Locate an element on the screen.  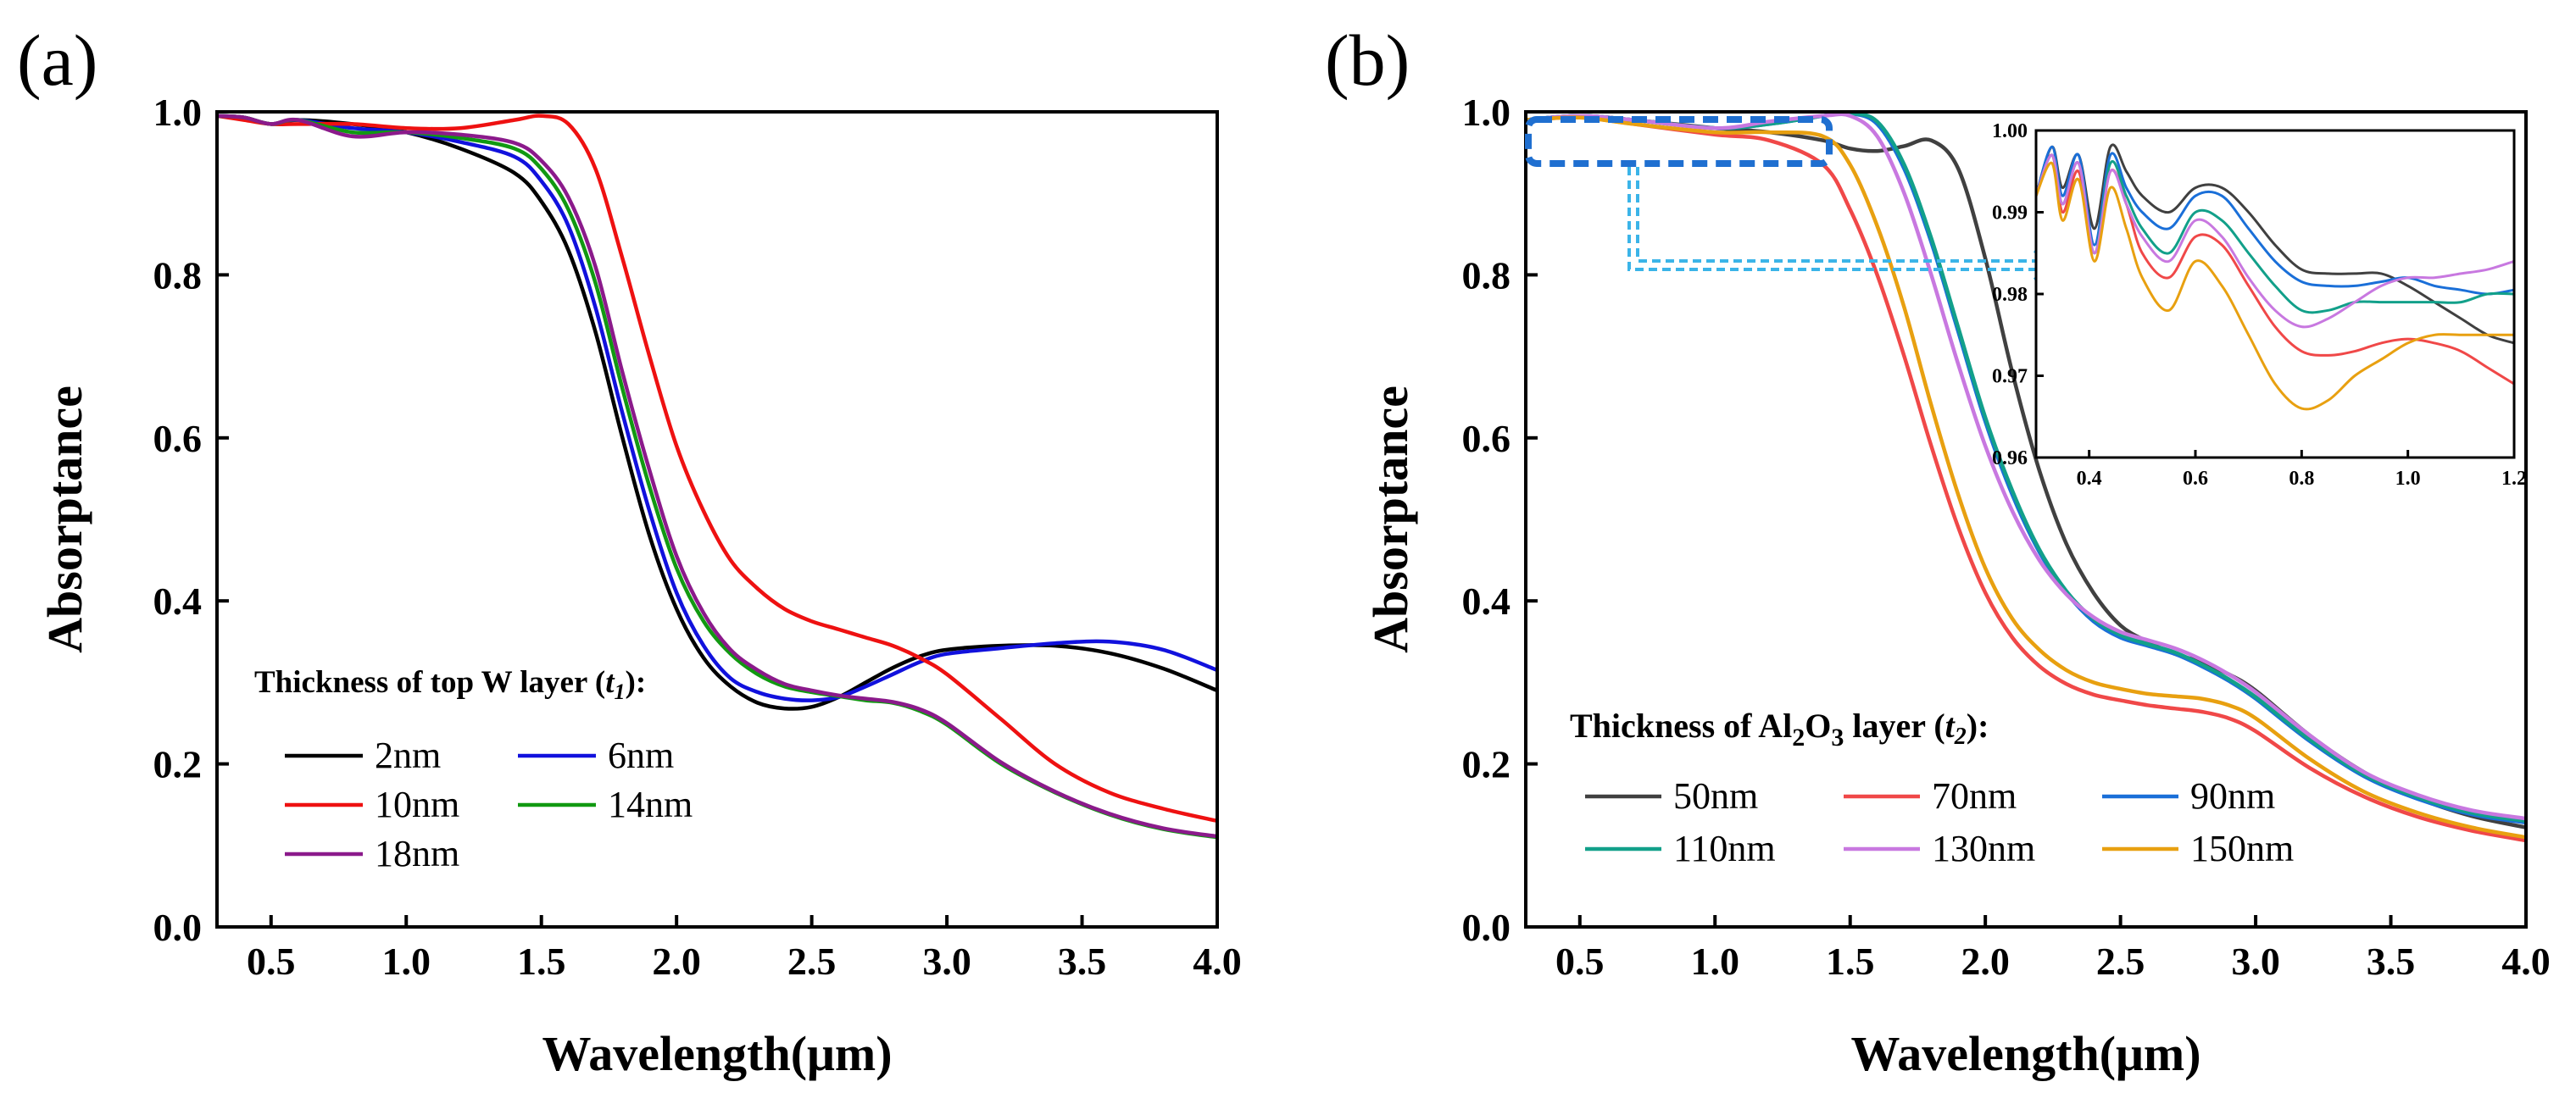
inset-x-tick-label: 1.0 is located at coordinates (2408, 479).